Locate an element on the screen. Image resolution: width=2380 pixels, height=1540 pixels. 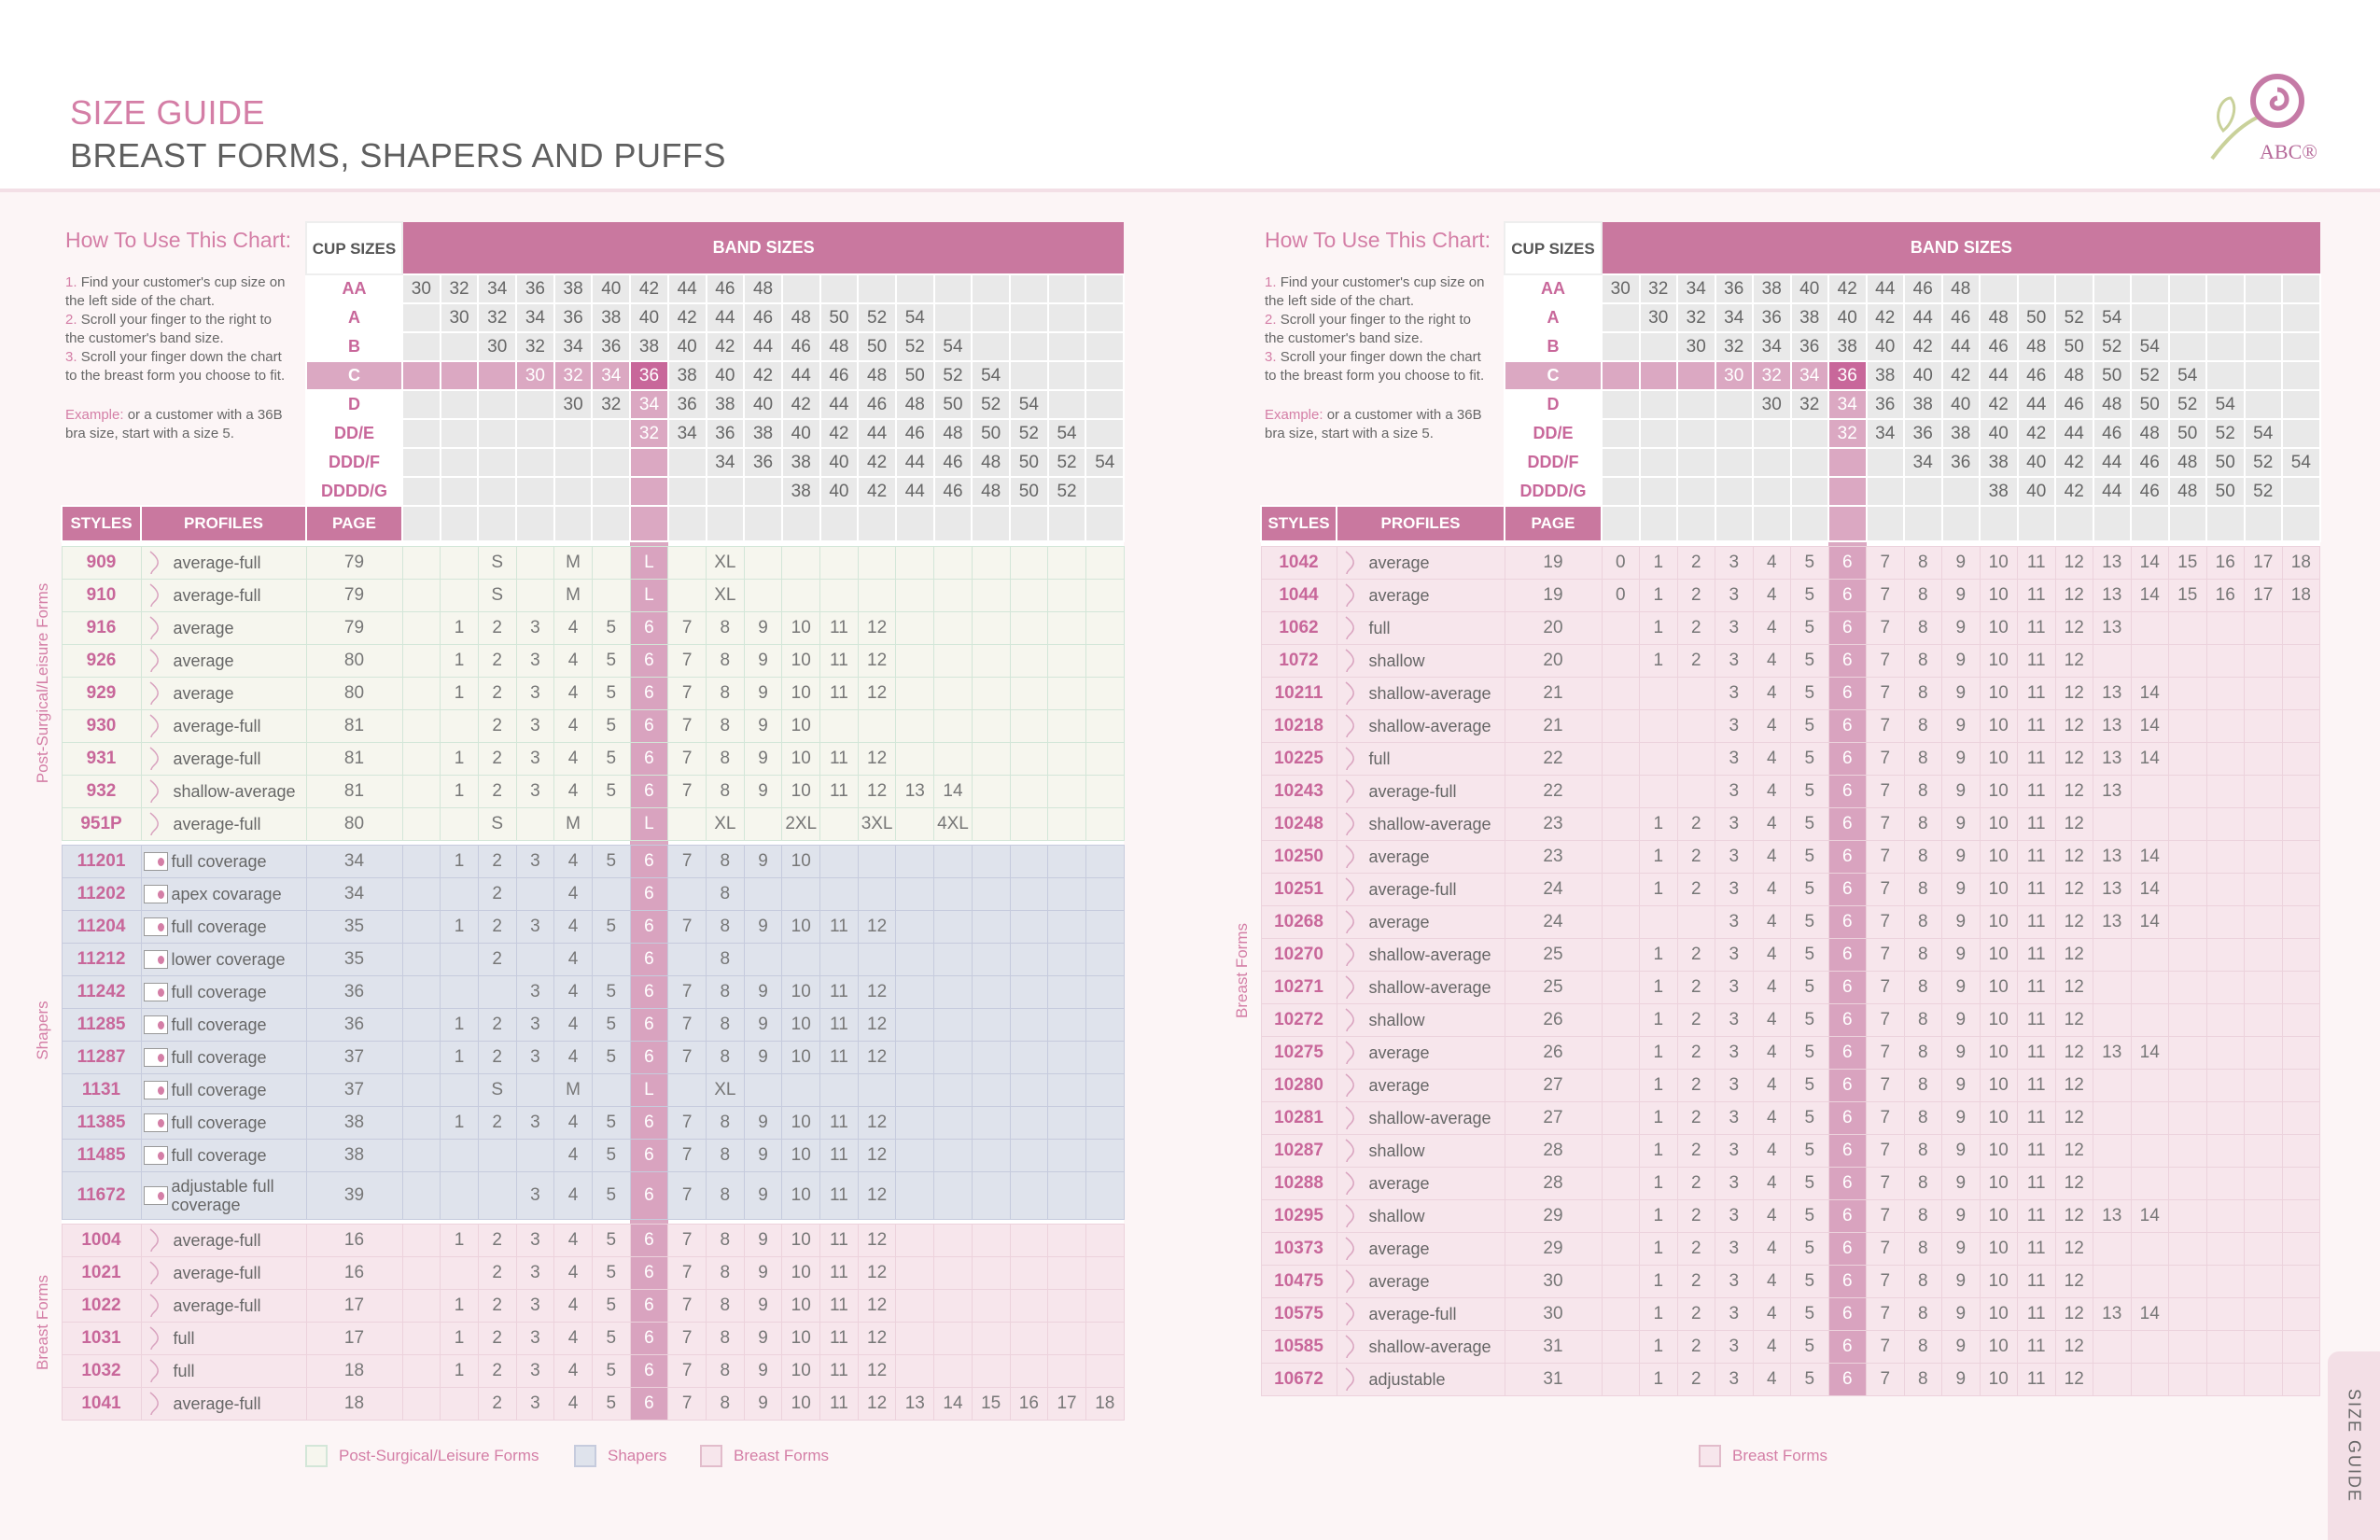
band-size-cell: 36 is located at coordinates (725, 433).